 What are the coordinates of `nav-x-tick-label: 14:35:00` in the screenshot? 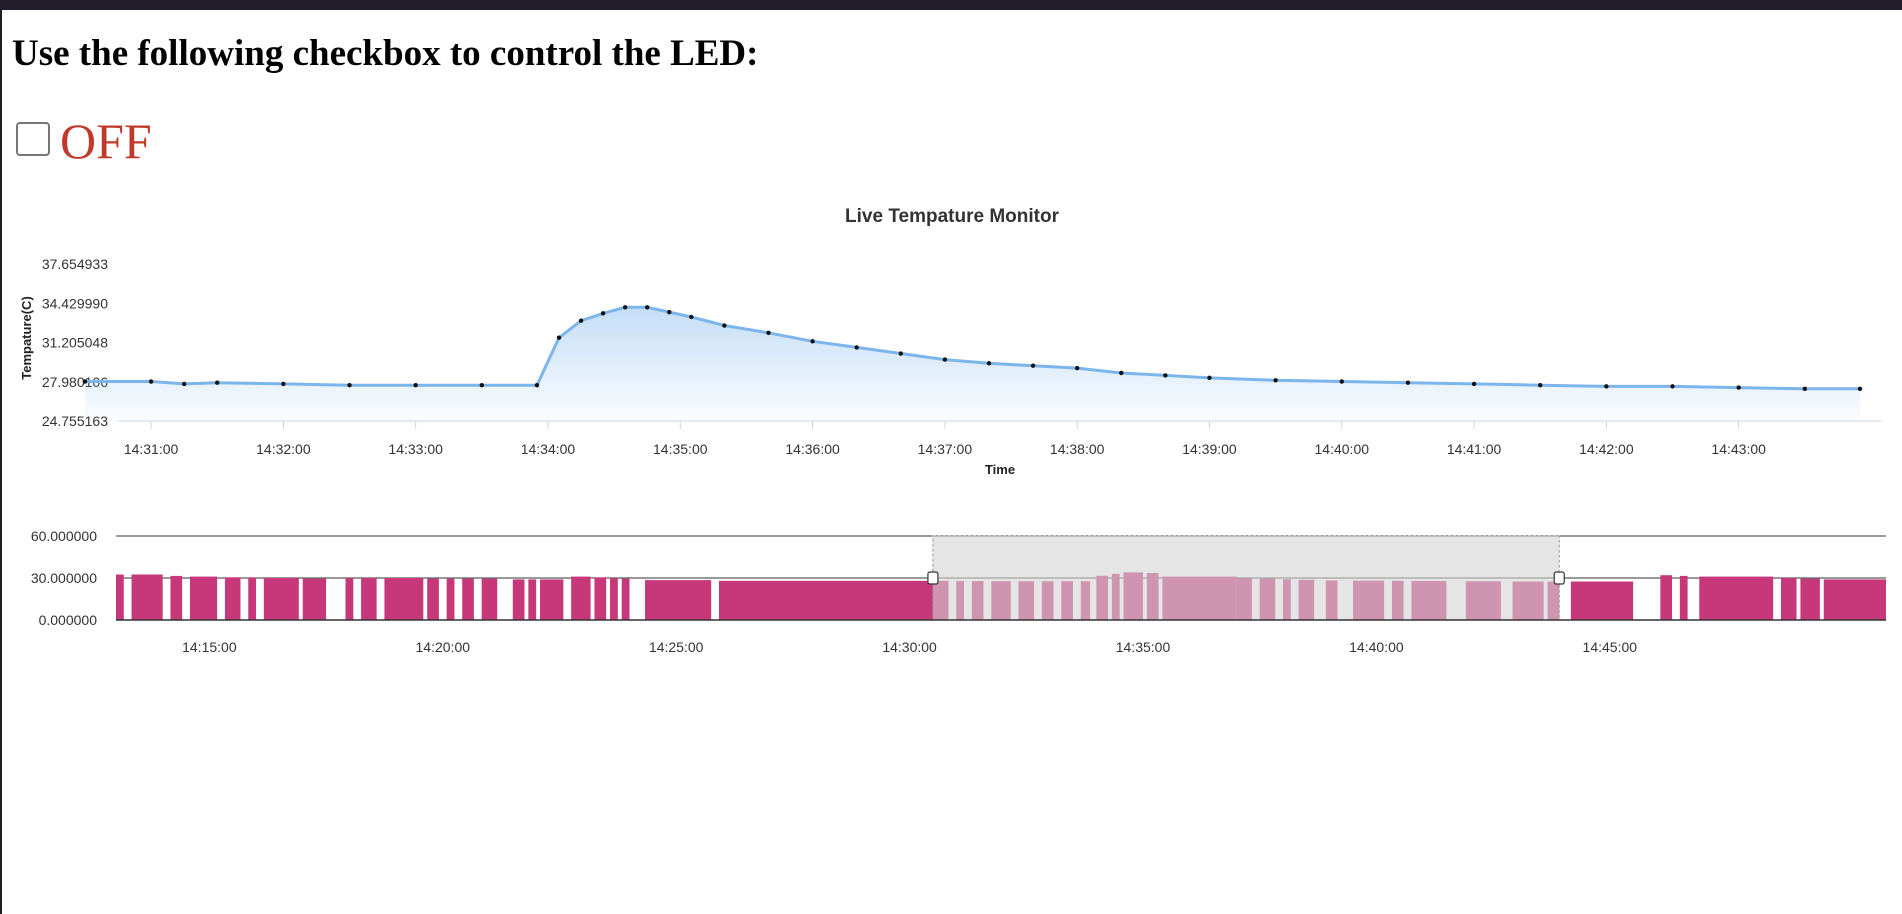 It's located at (1143, 647).